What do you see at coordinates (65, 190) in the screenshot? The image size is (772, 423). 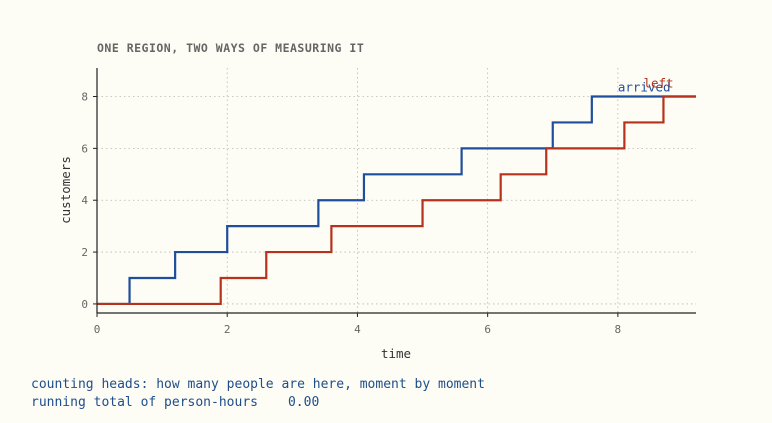 I see `y-axis-label: customers` at bounding box center [65, 190].